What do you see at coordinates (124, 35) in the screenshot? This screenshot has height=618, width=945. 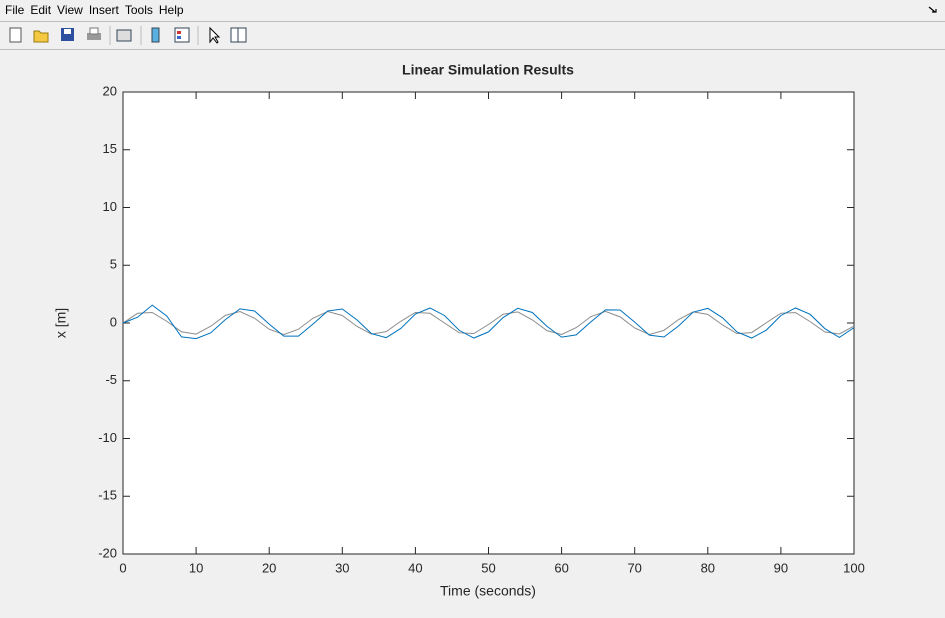 I see `link-icon` at bounding box center [124, 35].